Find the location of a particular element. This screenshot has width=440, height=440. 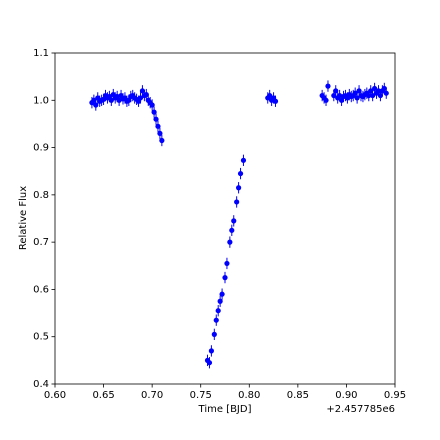

x-tick-label: 0.60 is located at coordinates (55, 395).